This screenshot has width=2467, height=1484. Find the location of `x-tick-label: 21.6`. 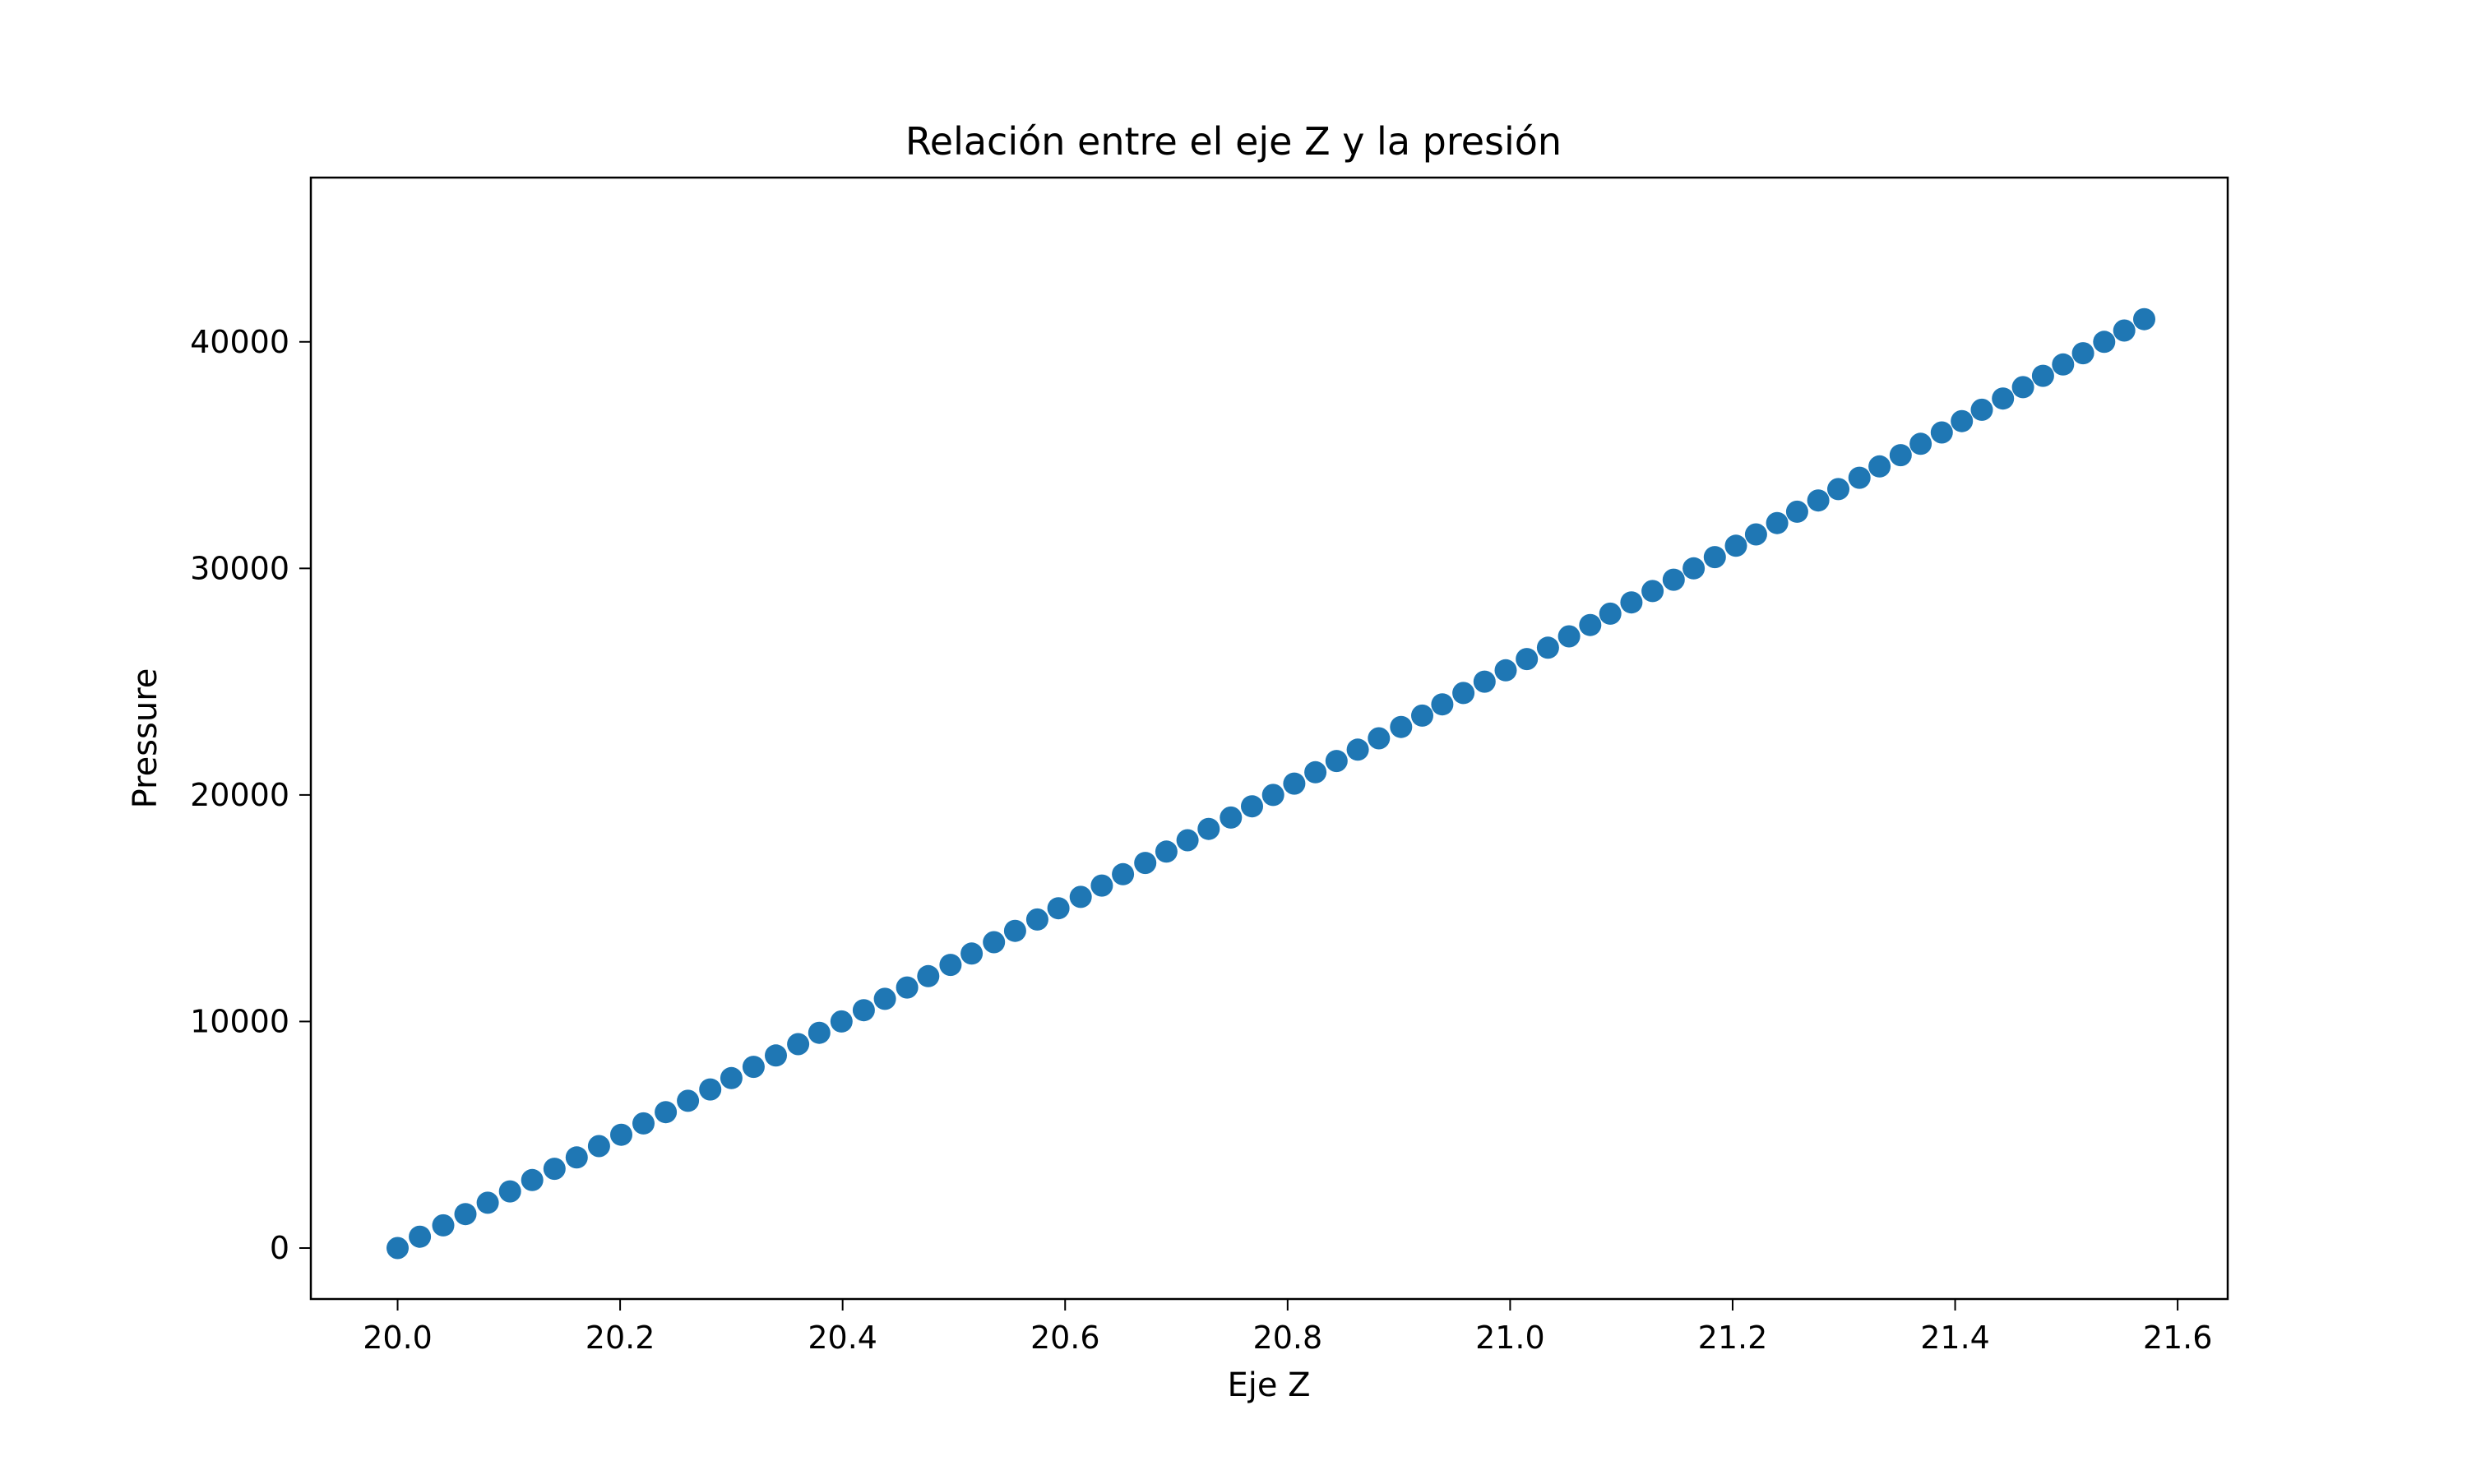

x-tick-label: 21.6 is located at coordinates (2178, 1338).